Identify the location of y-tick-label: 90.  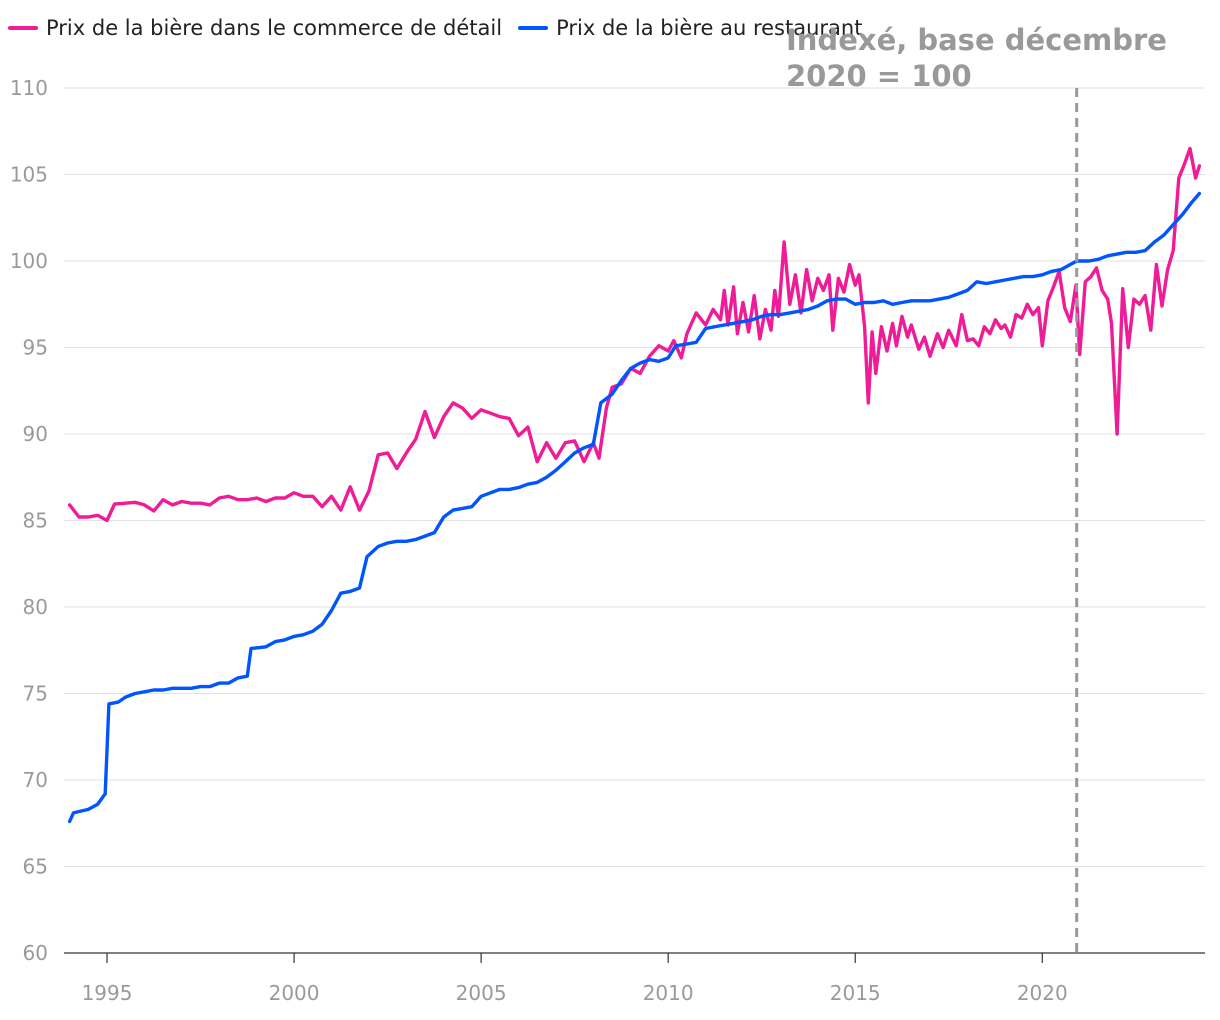
(35, 434).